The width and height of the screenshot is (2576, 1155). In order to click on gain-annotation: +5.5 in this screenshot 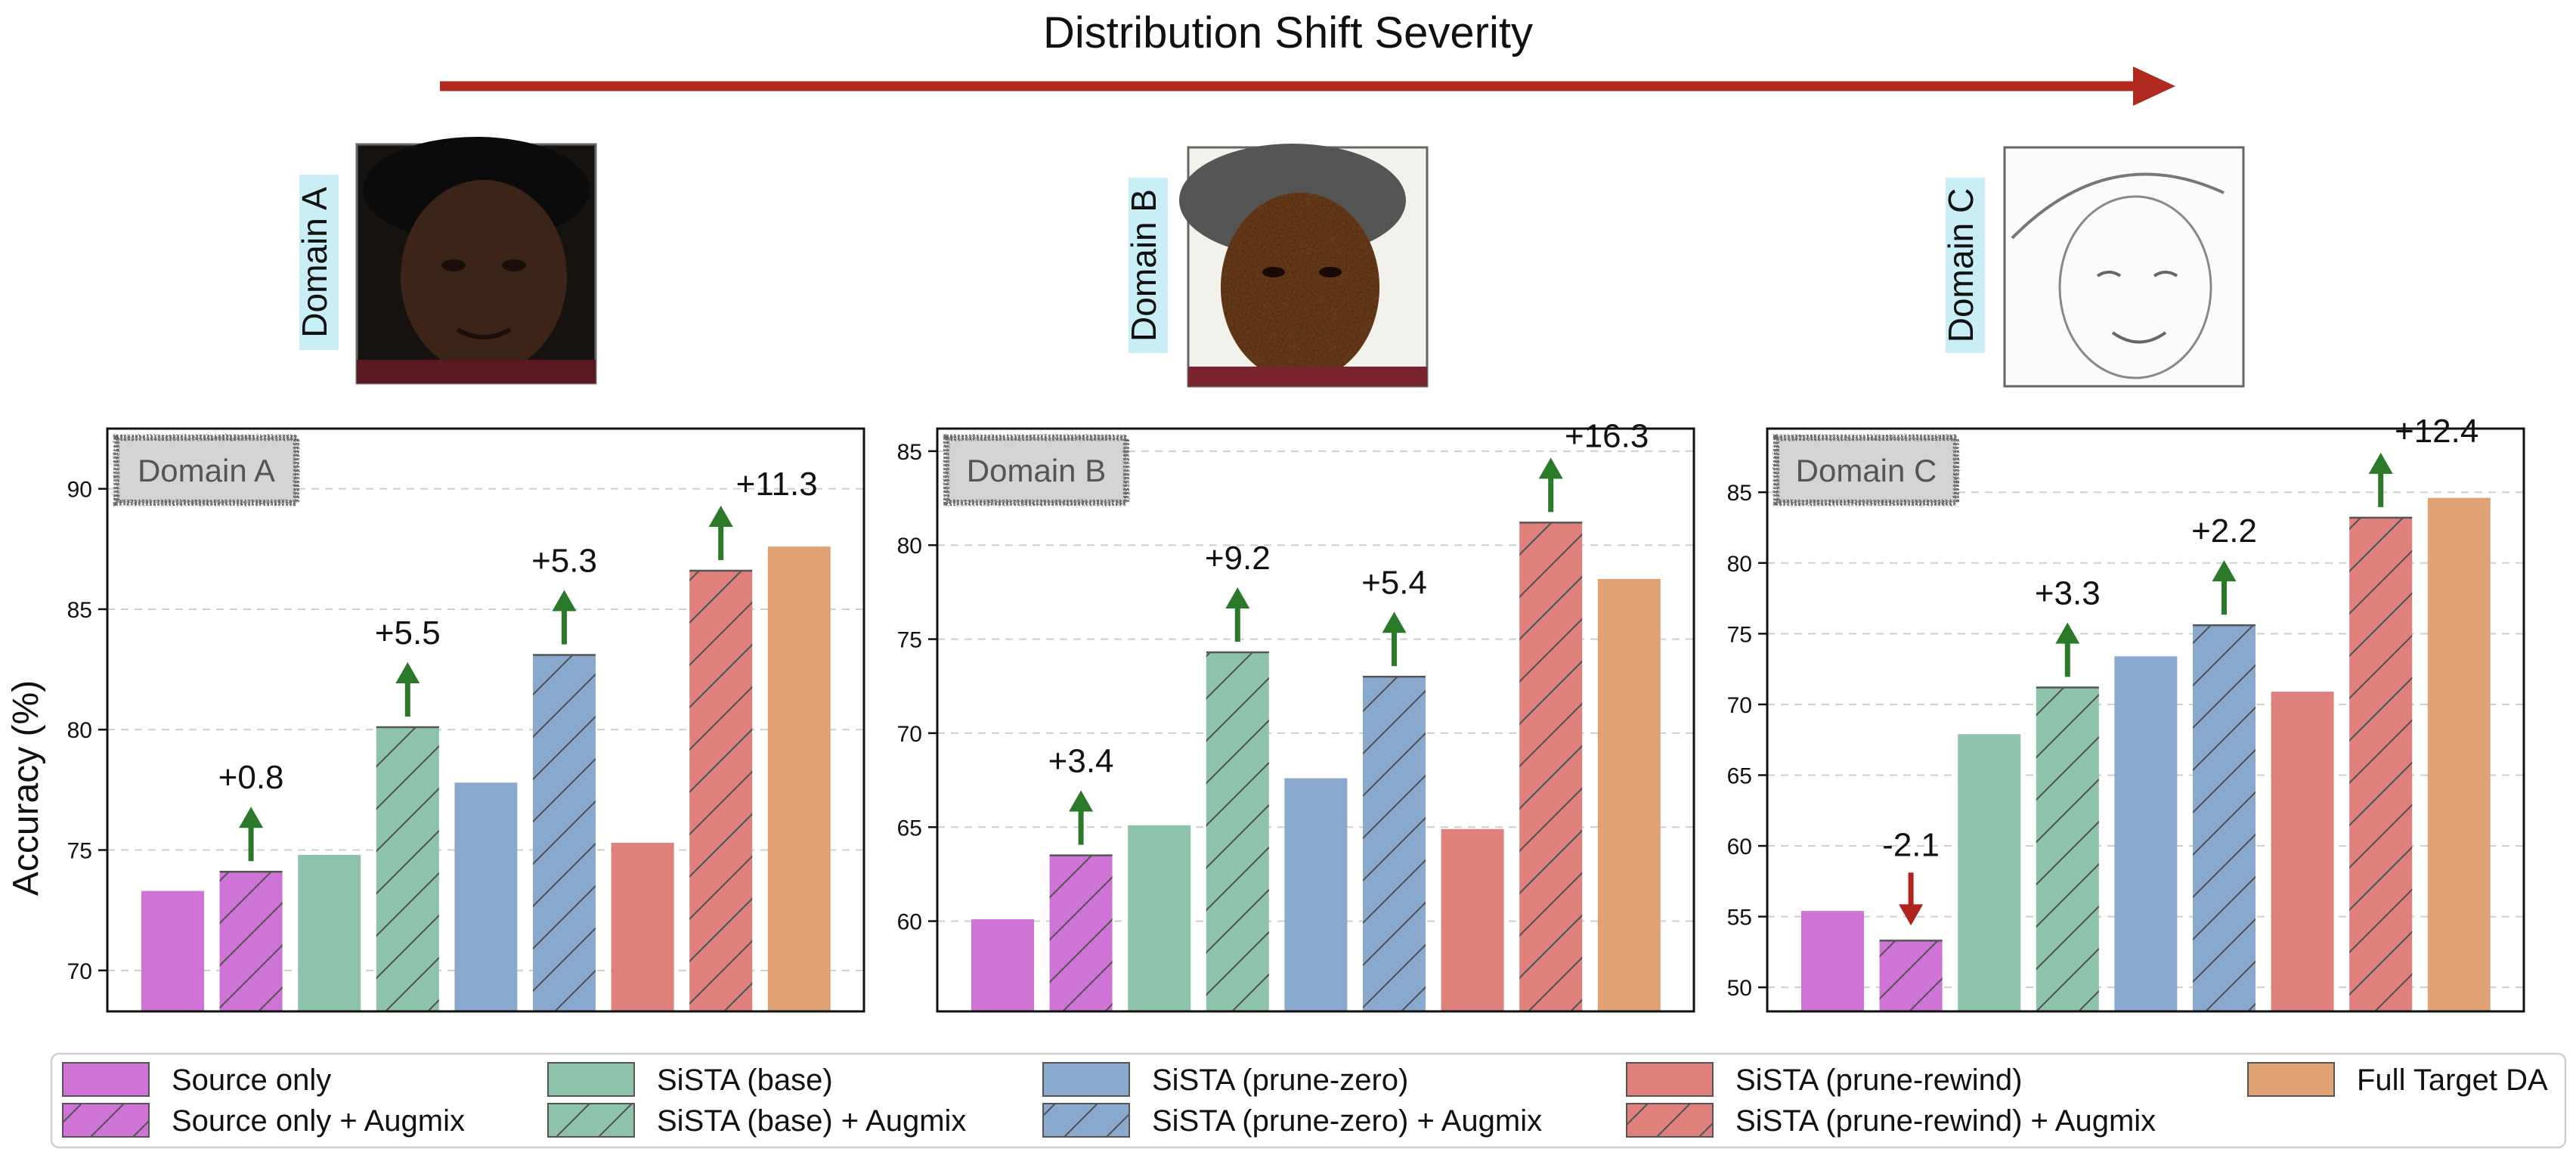, I will do `click(408, 666)`.